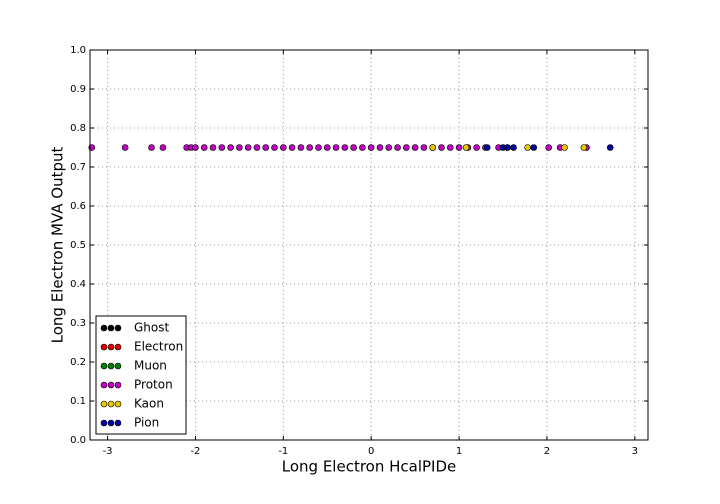  Describe the element at coordinates (635, 451) in the screenshot. I see `x-tick-label: 3` at that location.